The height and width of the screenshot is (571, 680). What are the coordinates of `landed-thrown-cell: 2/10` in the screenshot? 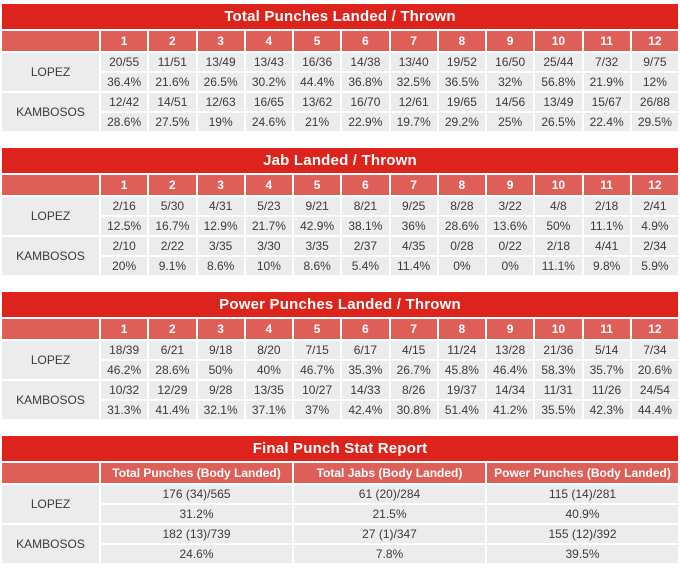 It's located at (124, 246).